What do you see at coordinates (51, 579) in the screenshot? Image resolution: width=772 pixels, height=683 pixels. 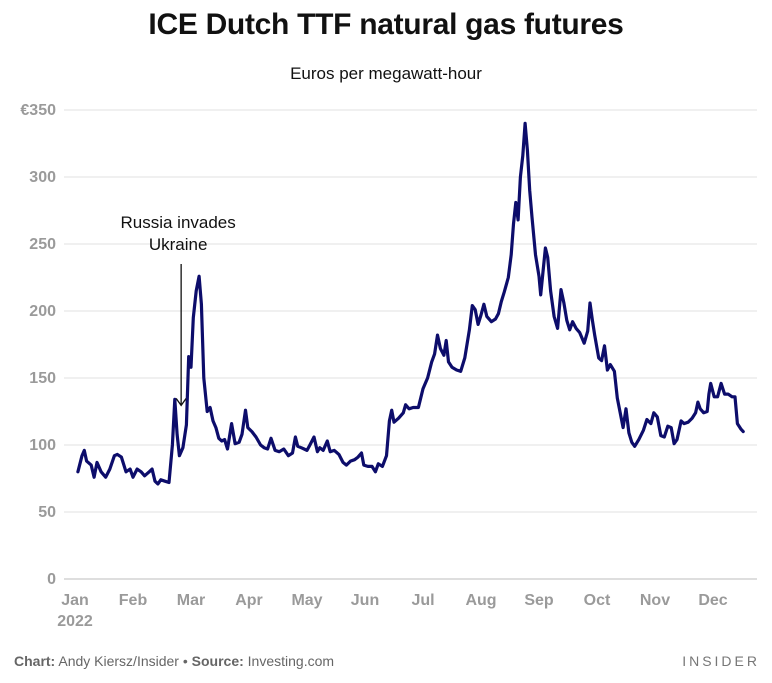 I see `y-tick-label: 0` at bounding box center [51, 579].